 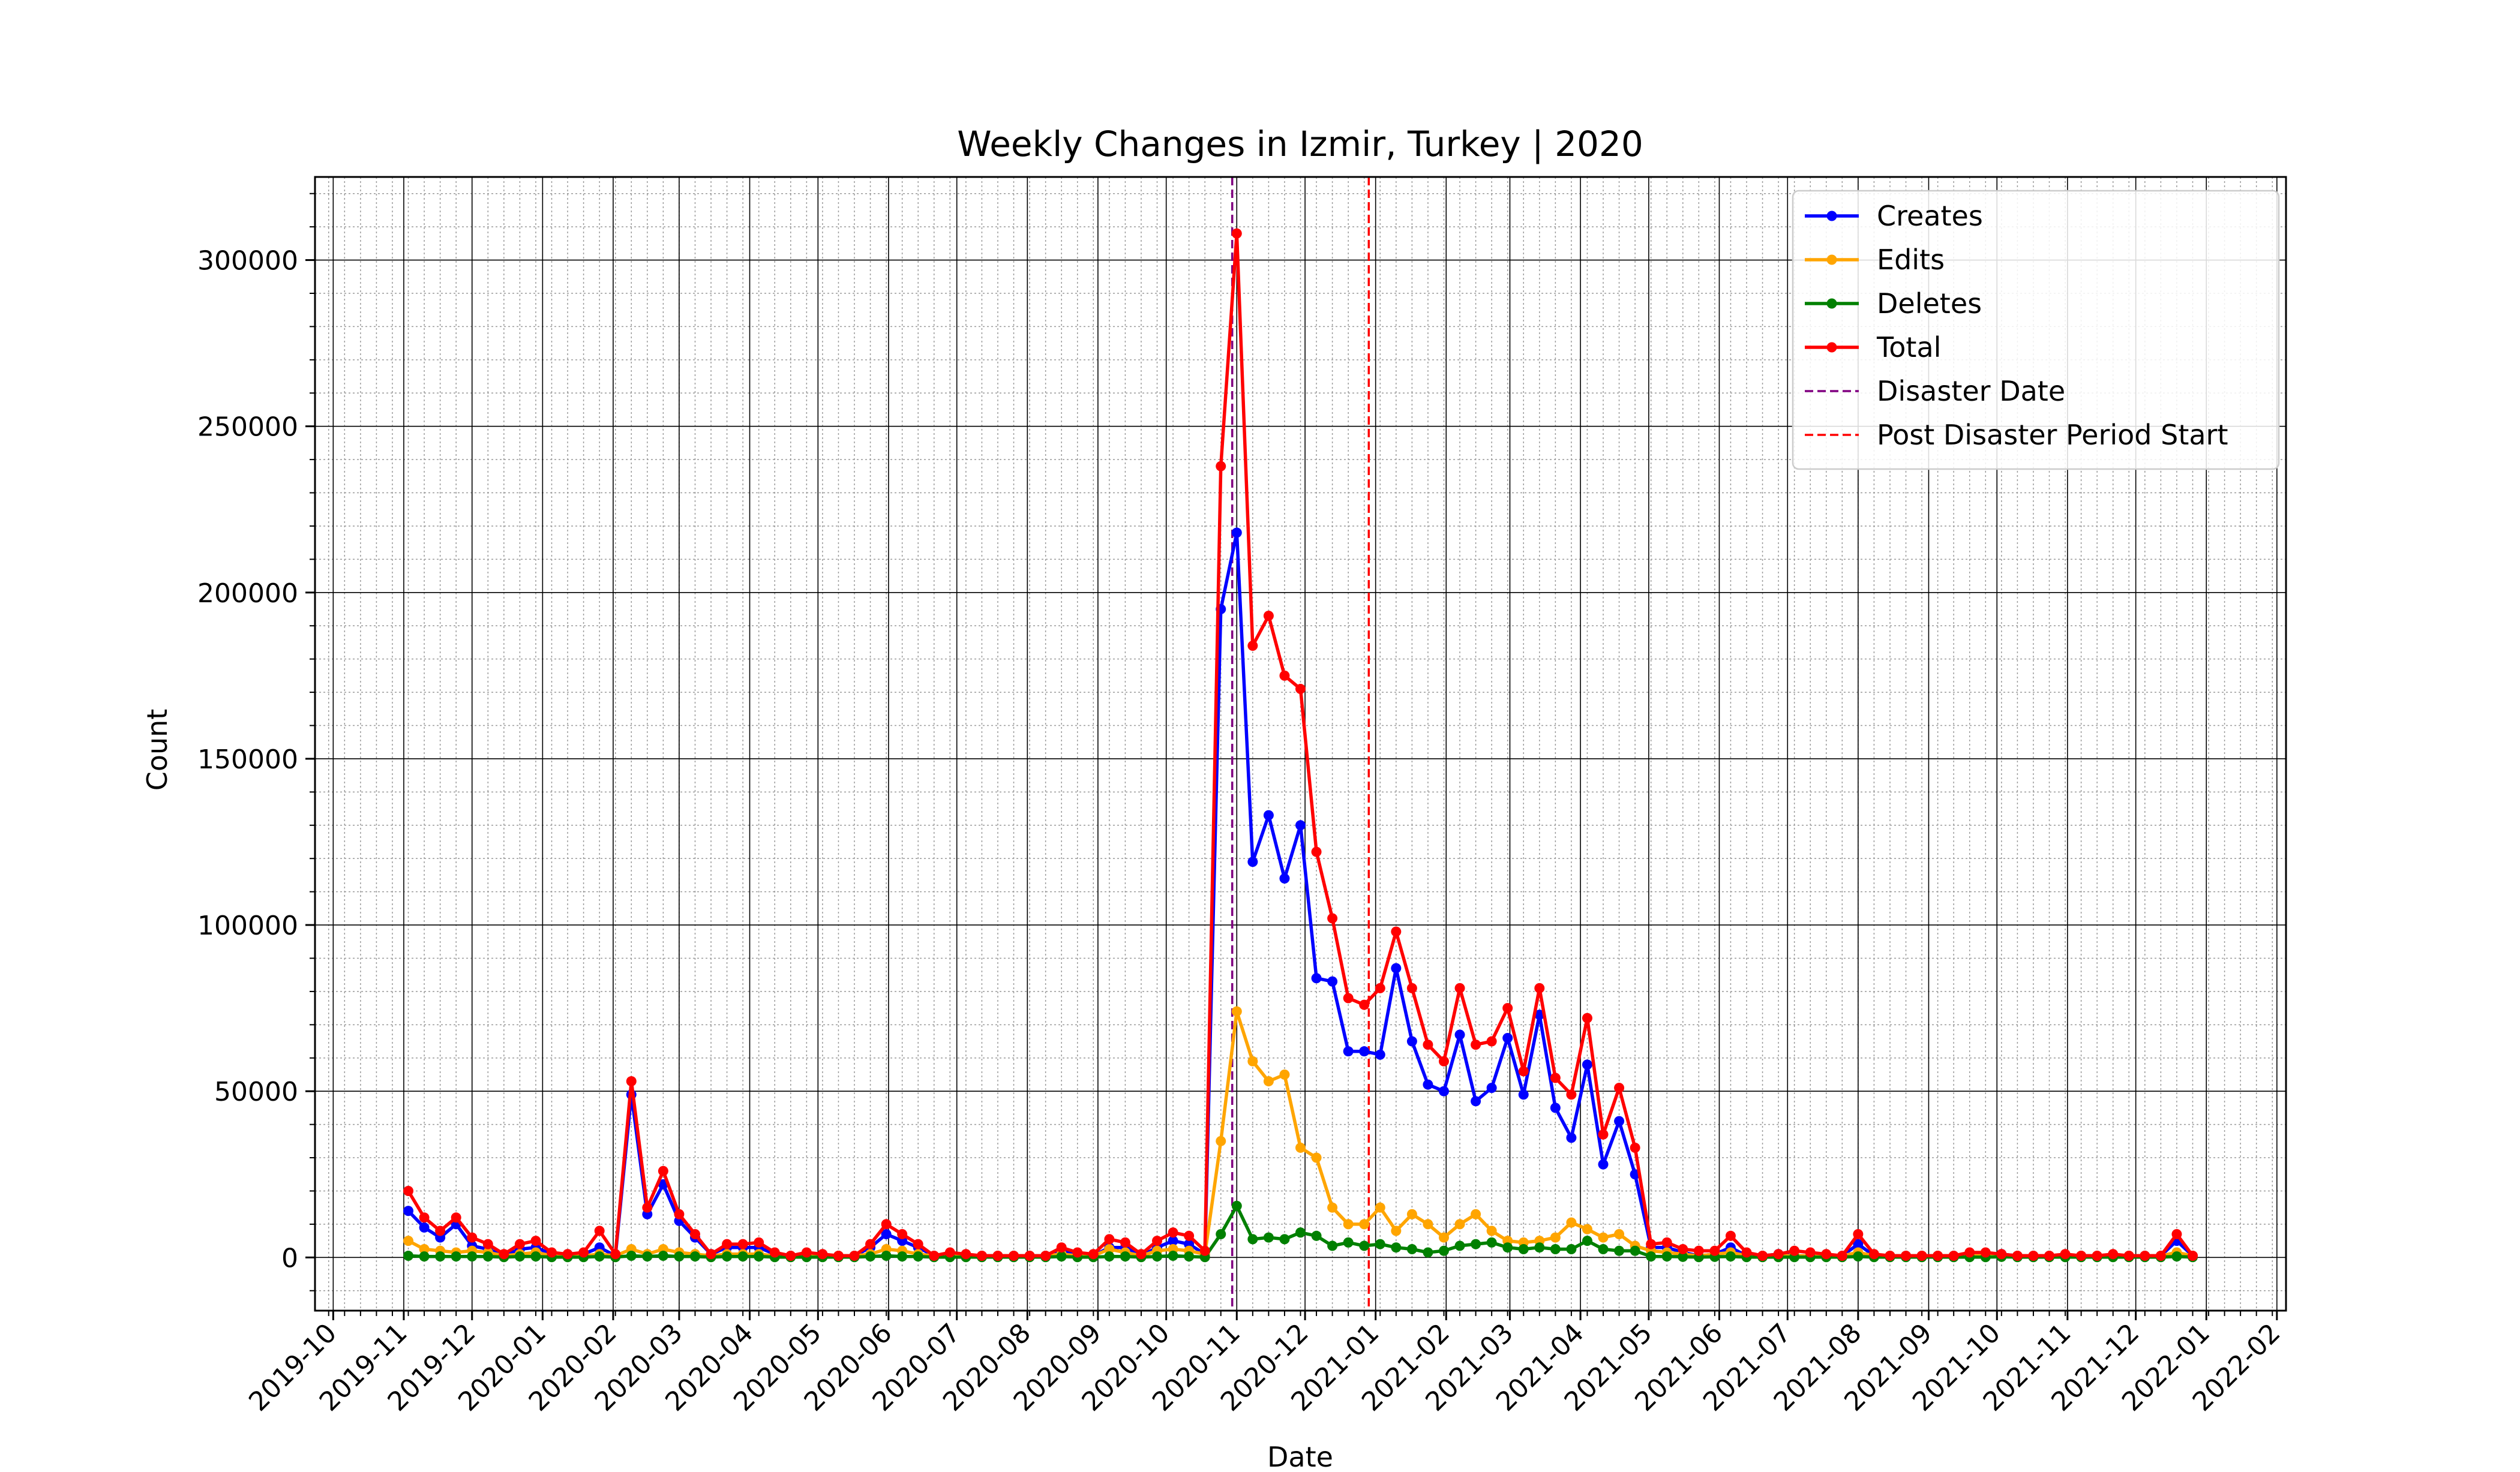 What do you see at coordinates (1971, 391) in the screenshot?
I see `legend-label-disaster-date: Disaster Date` at bounding box center [1971, 391].